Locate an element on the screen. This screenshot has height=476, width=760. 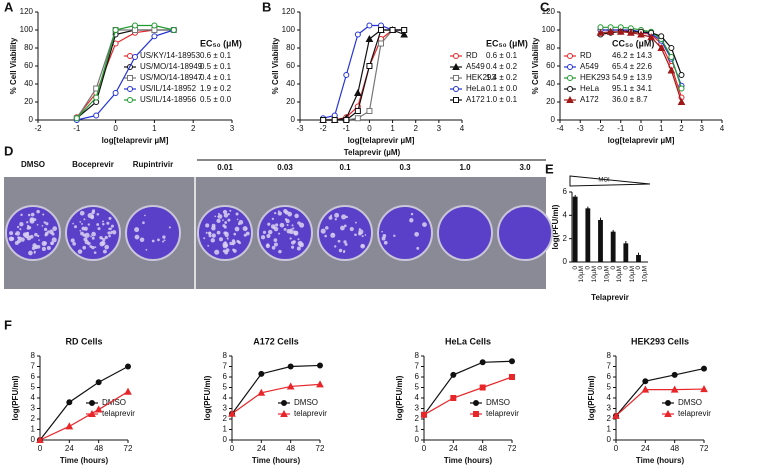
legend-value: 0.6 ± 0.1 is located at coordinates (216, 55).